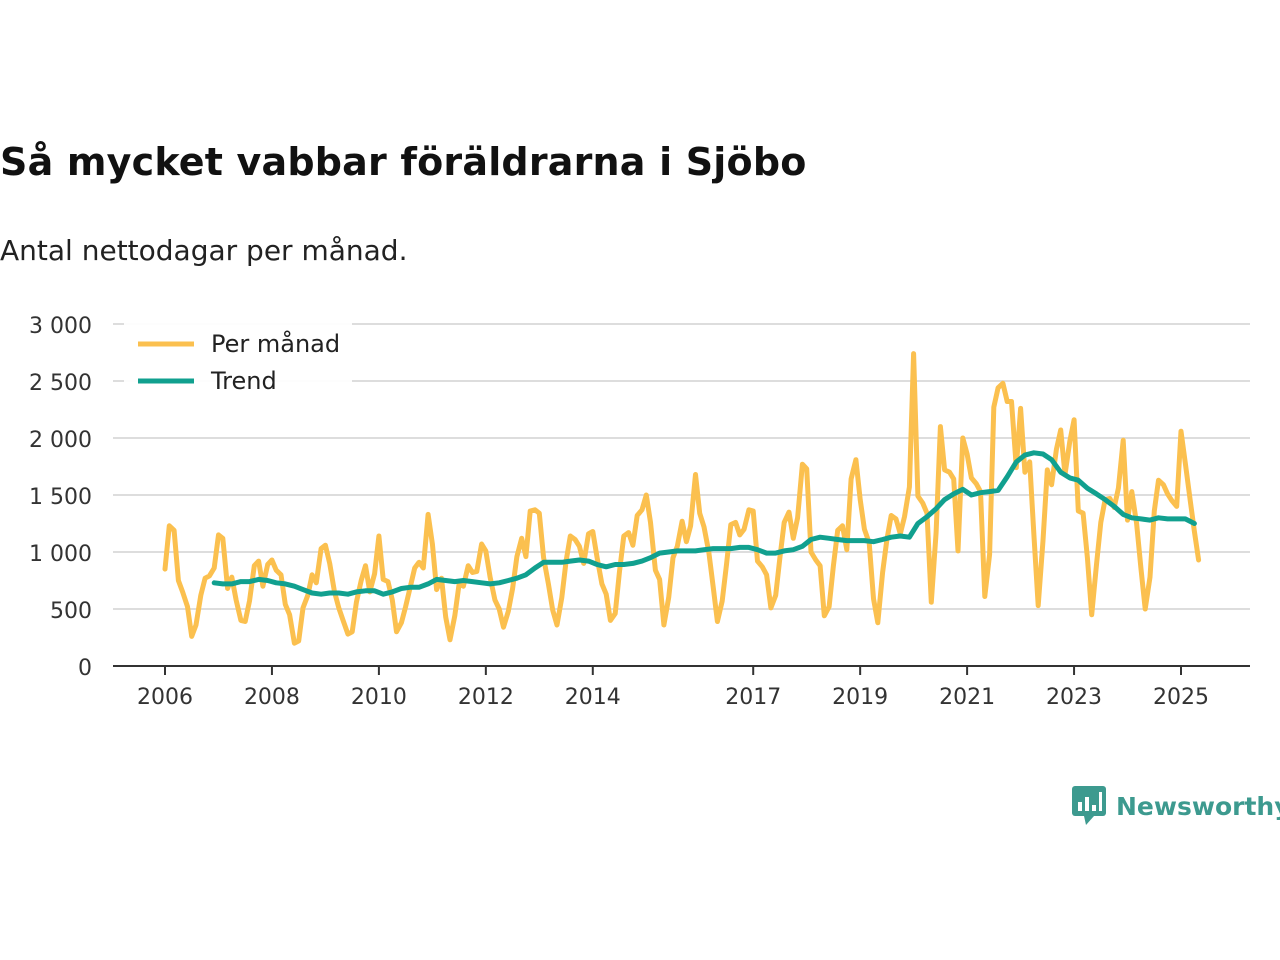 This screenshot has width=1280, height=960. I want to click on legend-label-monthly: Per månad, so click(275, 343).